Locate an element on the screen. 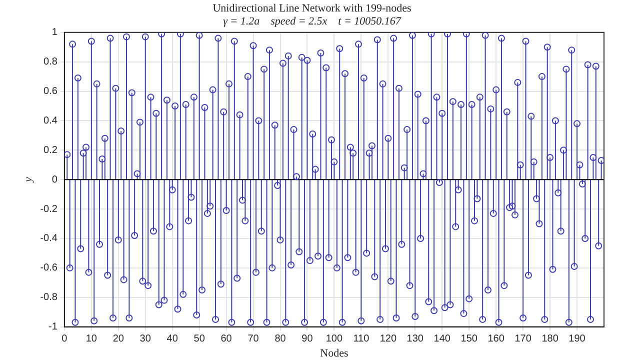 This screenshot has height=360, width=640. x-tick-label: 190 is located at coordinates (577, 339).